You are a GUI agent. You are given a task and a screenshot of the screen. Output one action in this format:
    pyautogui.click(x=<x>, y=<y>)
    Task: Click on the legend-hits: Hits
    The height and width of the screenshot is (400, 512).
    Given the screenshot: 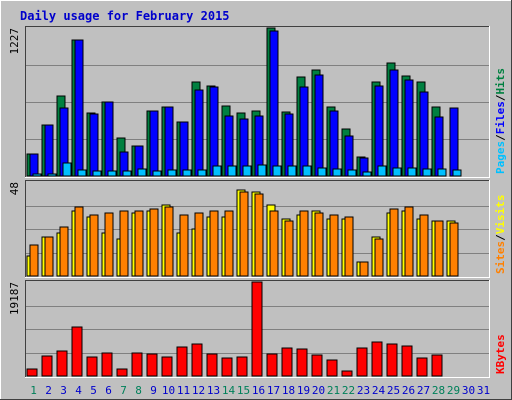 What is the action you would take?
    pyautogui.click(x=500, y=81)
    